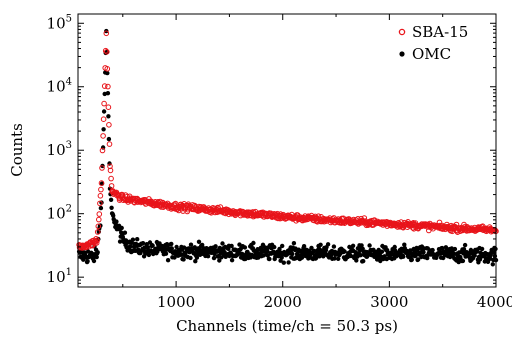  What do you see at coordinates (59, 86) in the screenshot?
I see `y-tick-label: 10⁴` at bounding box center [59, 86].